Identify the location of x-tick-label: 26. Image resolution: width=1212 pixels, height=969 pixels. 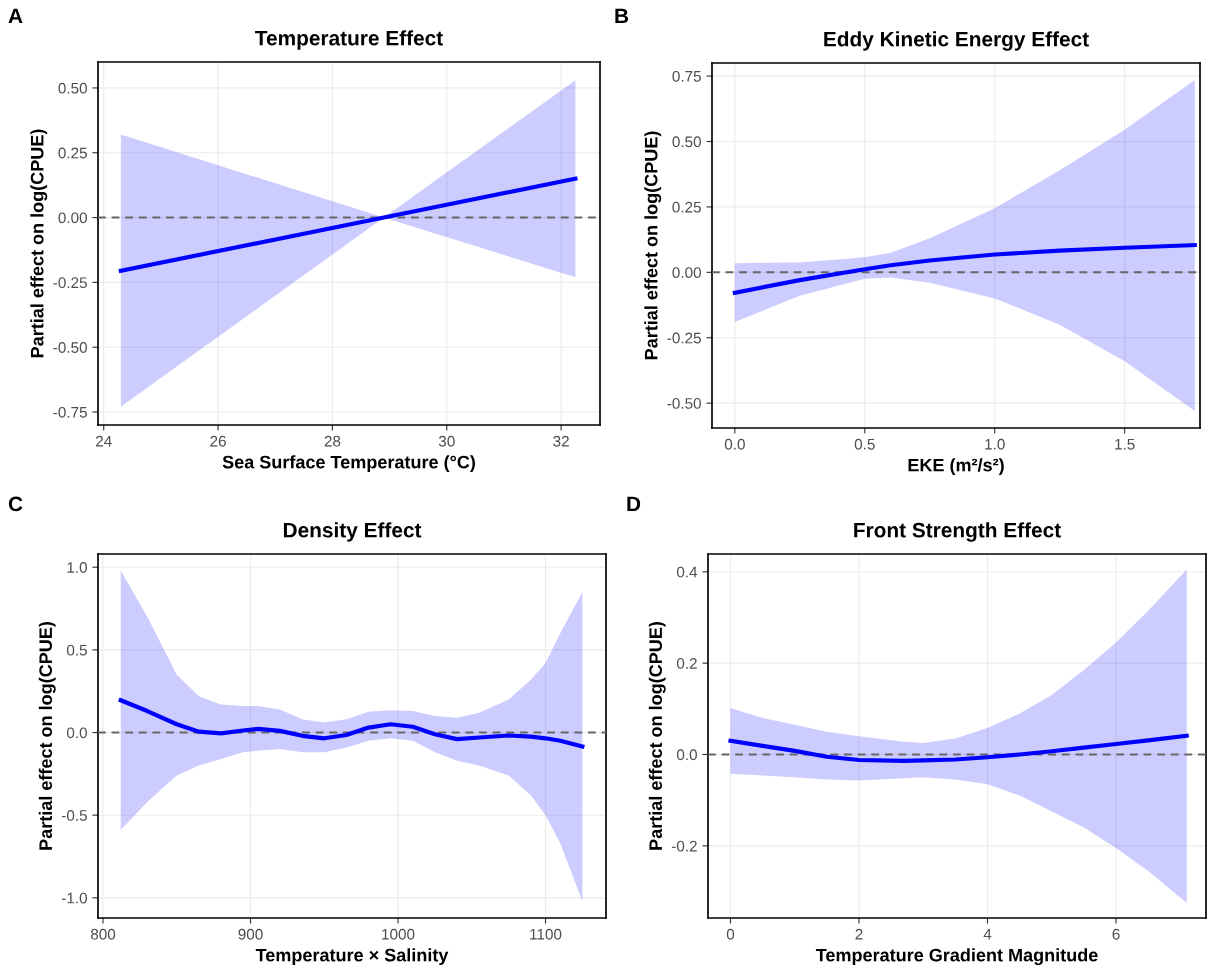
(218, 441).